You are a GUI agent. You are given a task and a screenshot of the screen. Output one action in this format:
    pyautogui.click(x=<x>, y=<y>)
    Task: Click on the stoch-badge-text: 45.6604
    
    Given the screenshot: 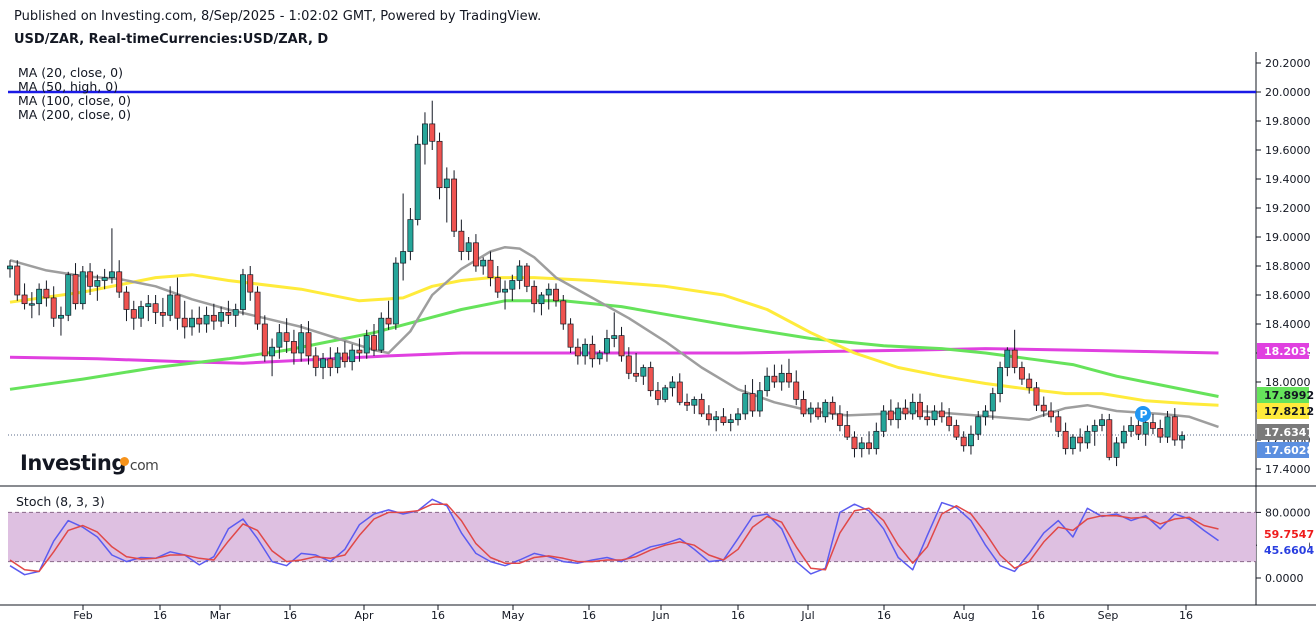 What is the action you would take?
    pyautogui.click(x=1289, y=550)
    